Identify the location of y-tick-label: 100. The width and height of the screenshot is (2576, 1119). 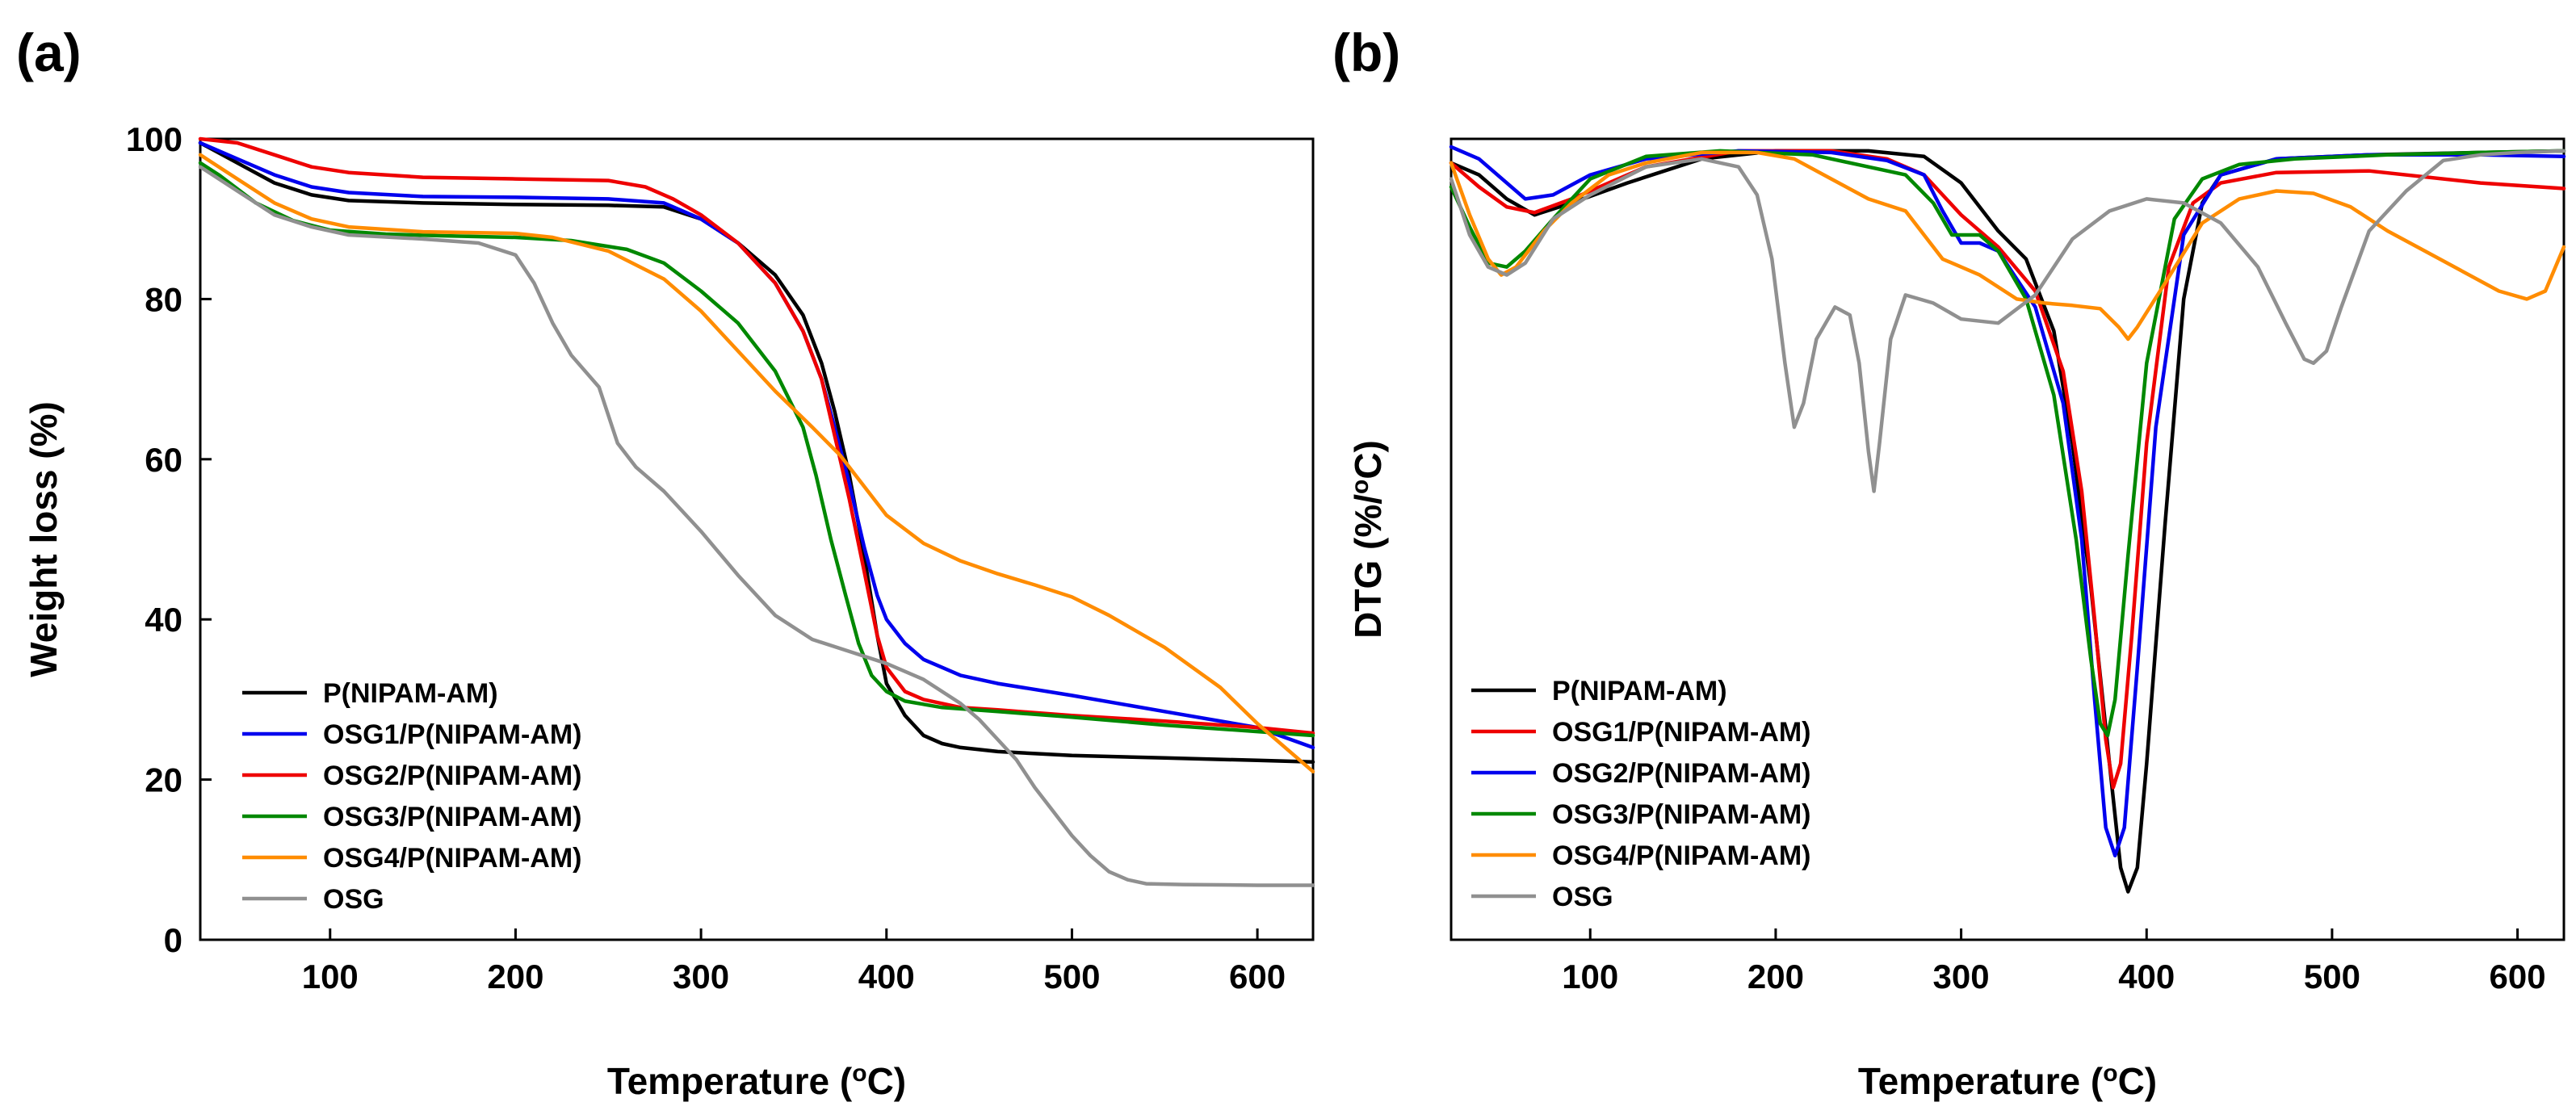
(154, 139).